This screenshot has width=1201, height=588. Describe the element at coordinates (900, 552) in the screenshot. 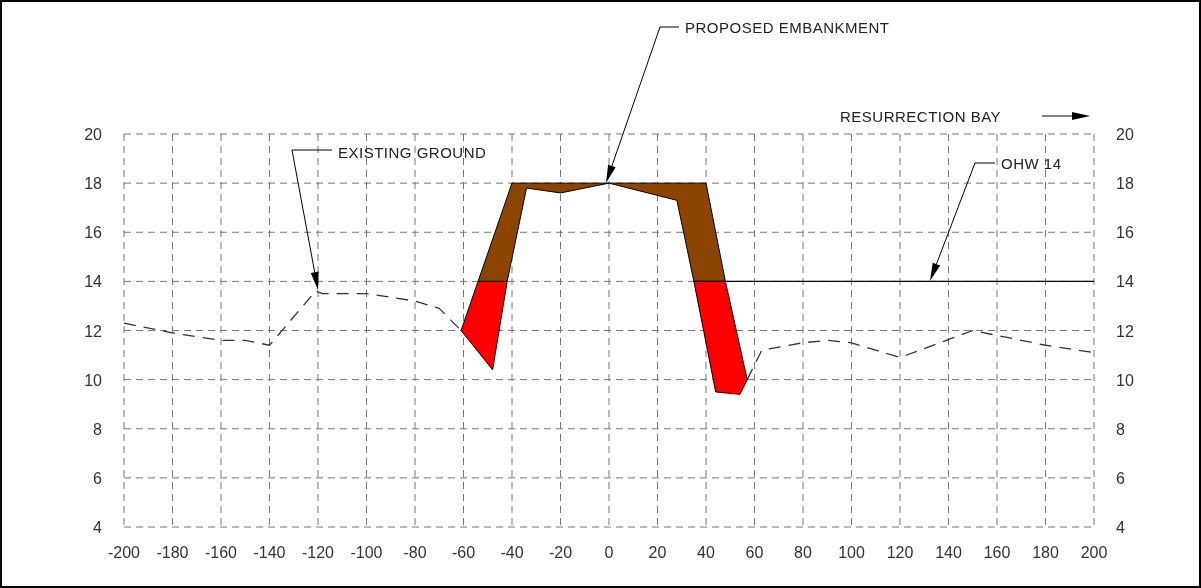

I see `x-tick-label: 120` at that location.